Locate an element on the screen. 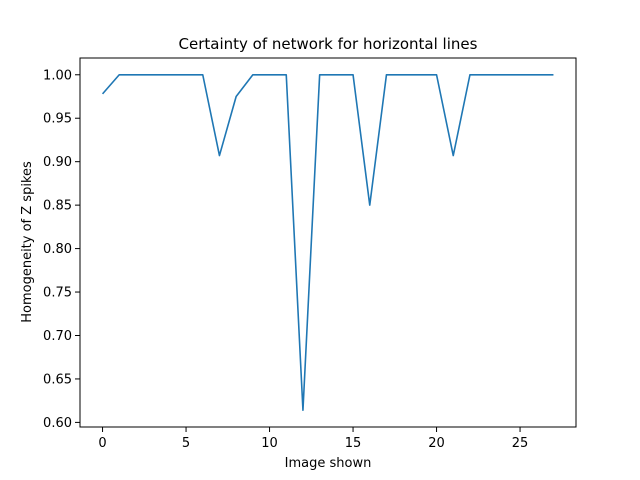 This screenshot has width=640, height=480. x-tick-label: 5 is located at coordinates (186, 443).